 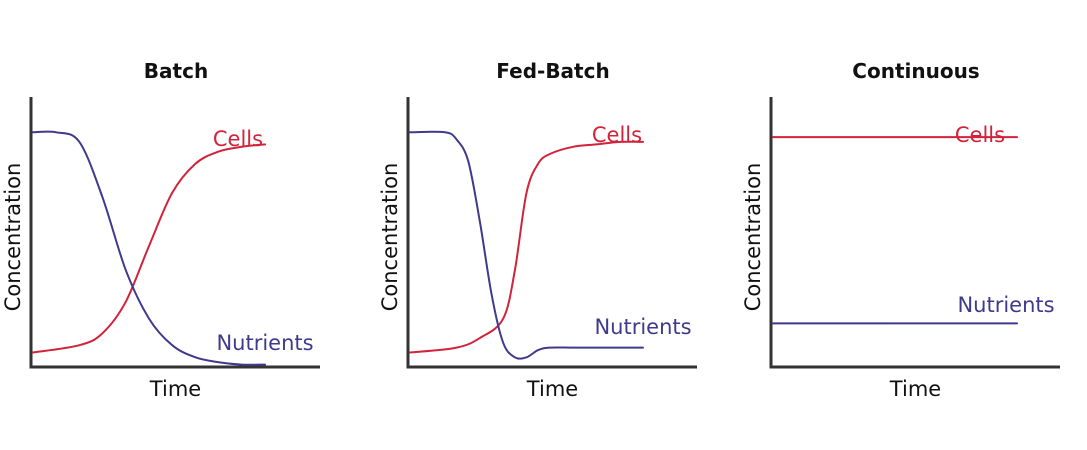 I want to click on chart-title: Continuous, so click(x=915, y=71).